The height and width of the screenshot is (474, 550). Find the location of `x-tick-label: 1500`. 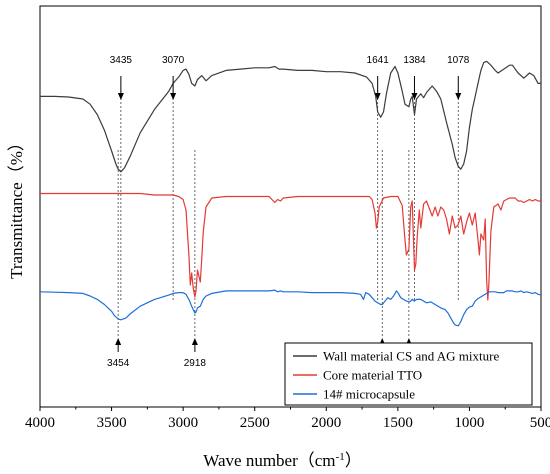

x-tick-label: 1500 is located at coordinates (398, 423).